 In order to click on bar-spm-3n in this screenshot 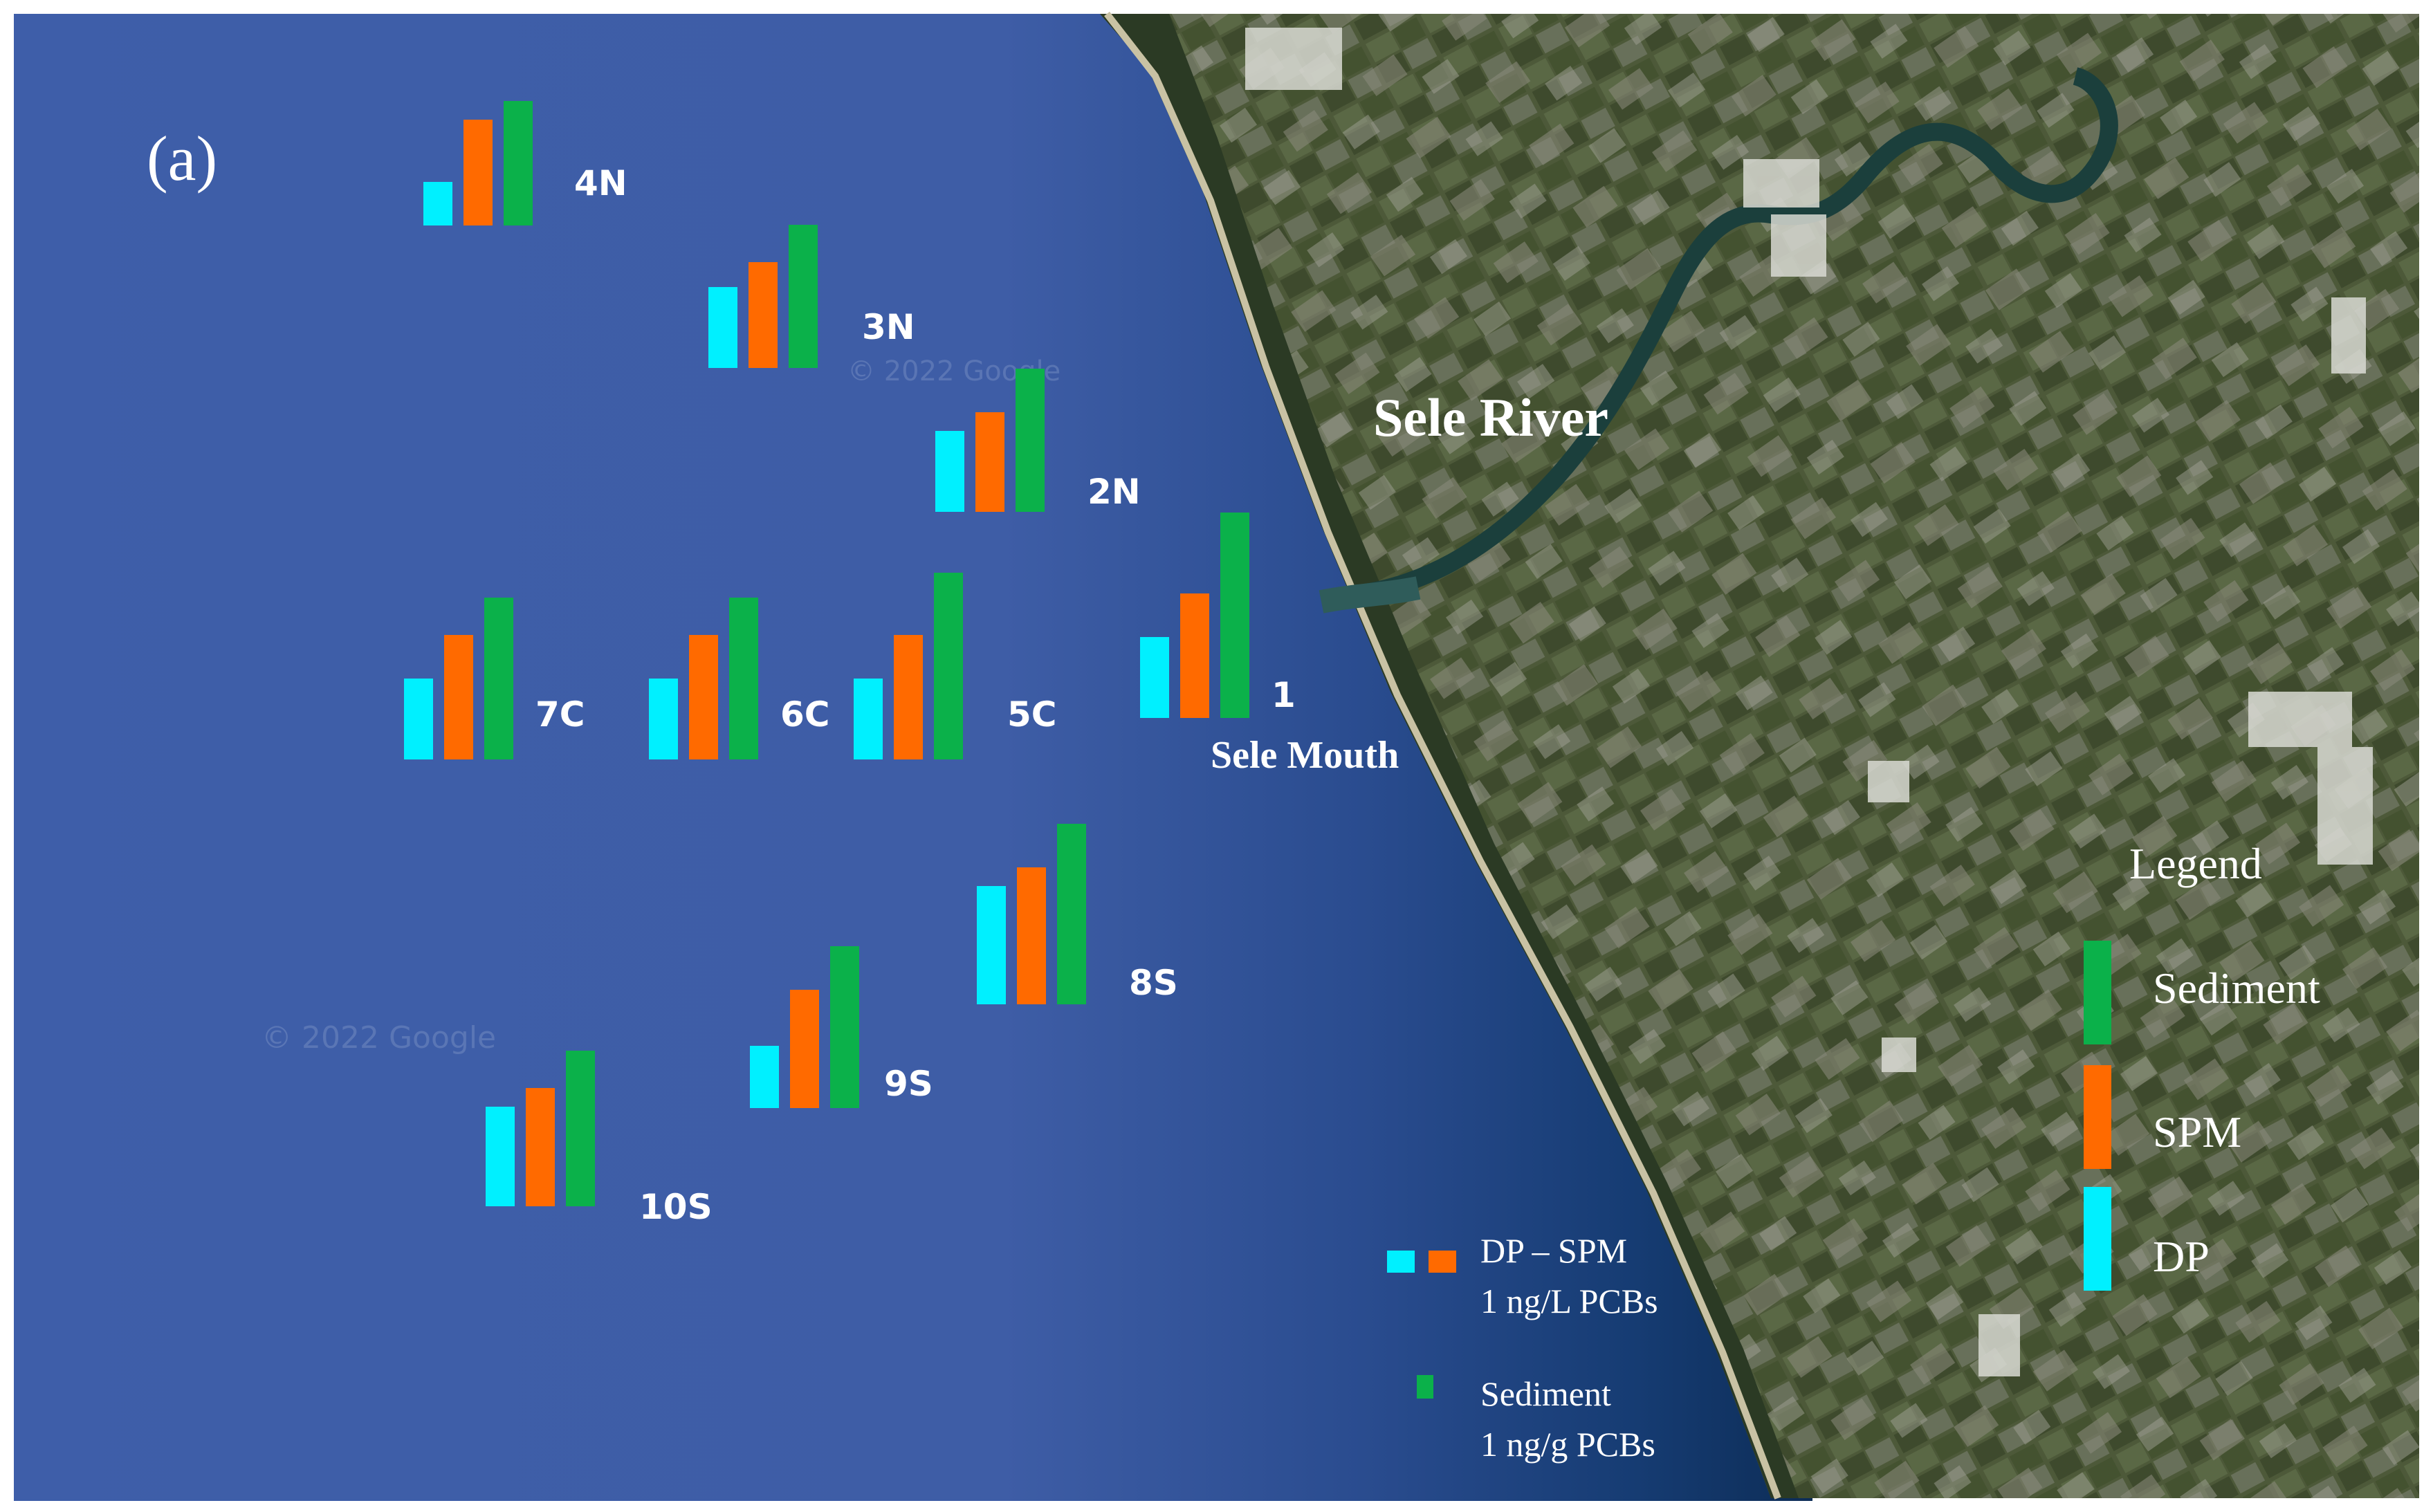, I will do `click(764, 315)`.